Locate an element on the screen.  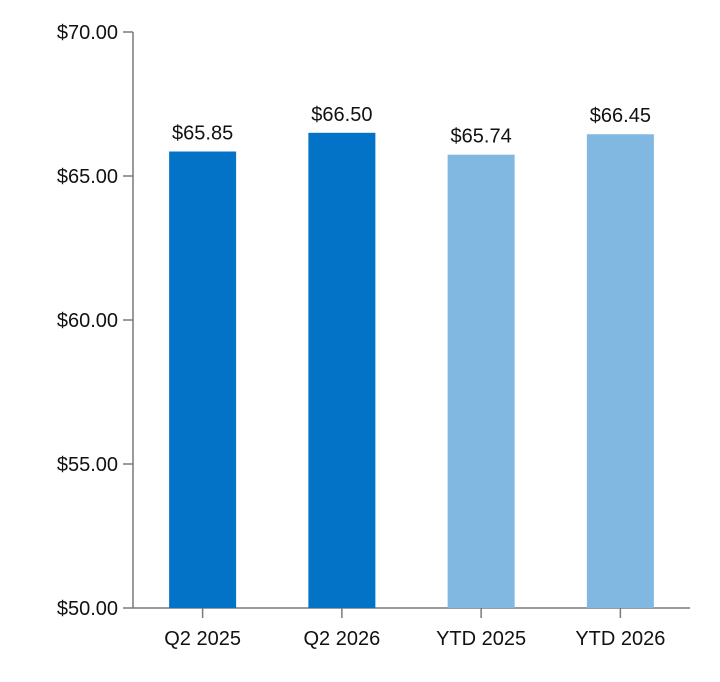
bar-ytd-2025 is located at coordinates (481, 381).